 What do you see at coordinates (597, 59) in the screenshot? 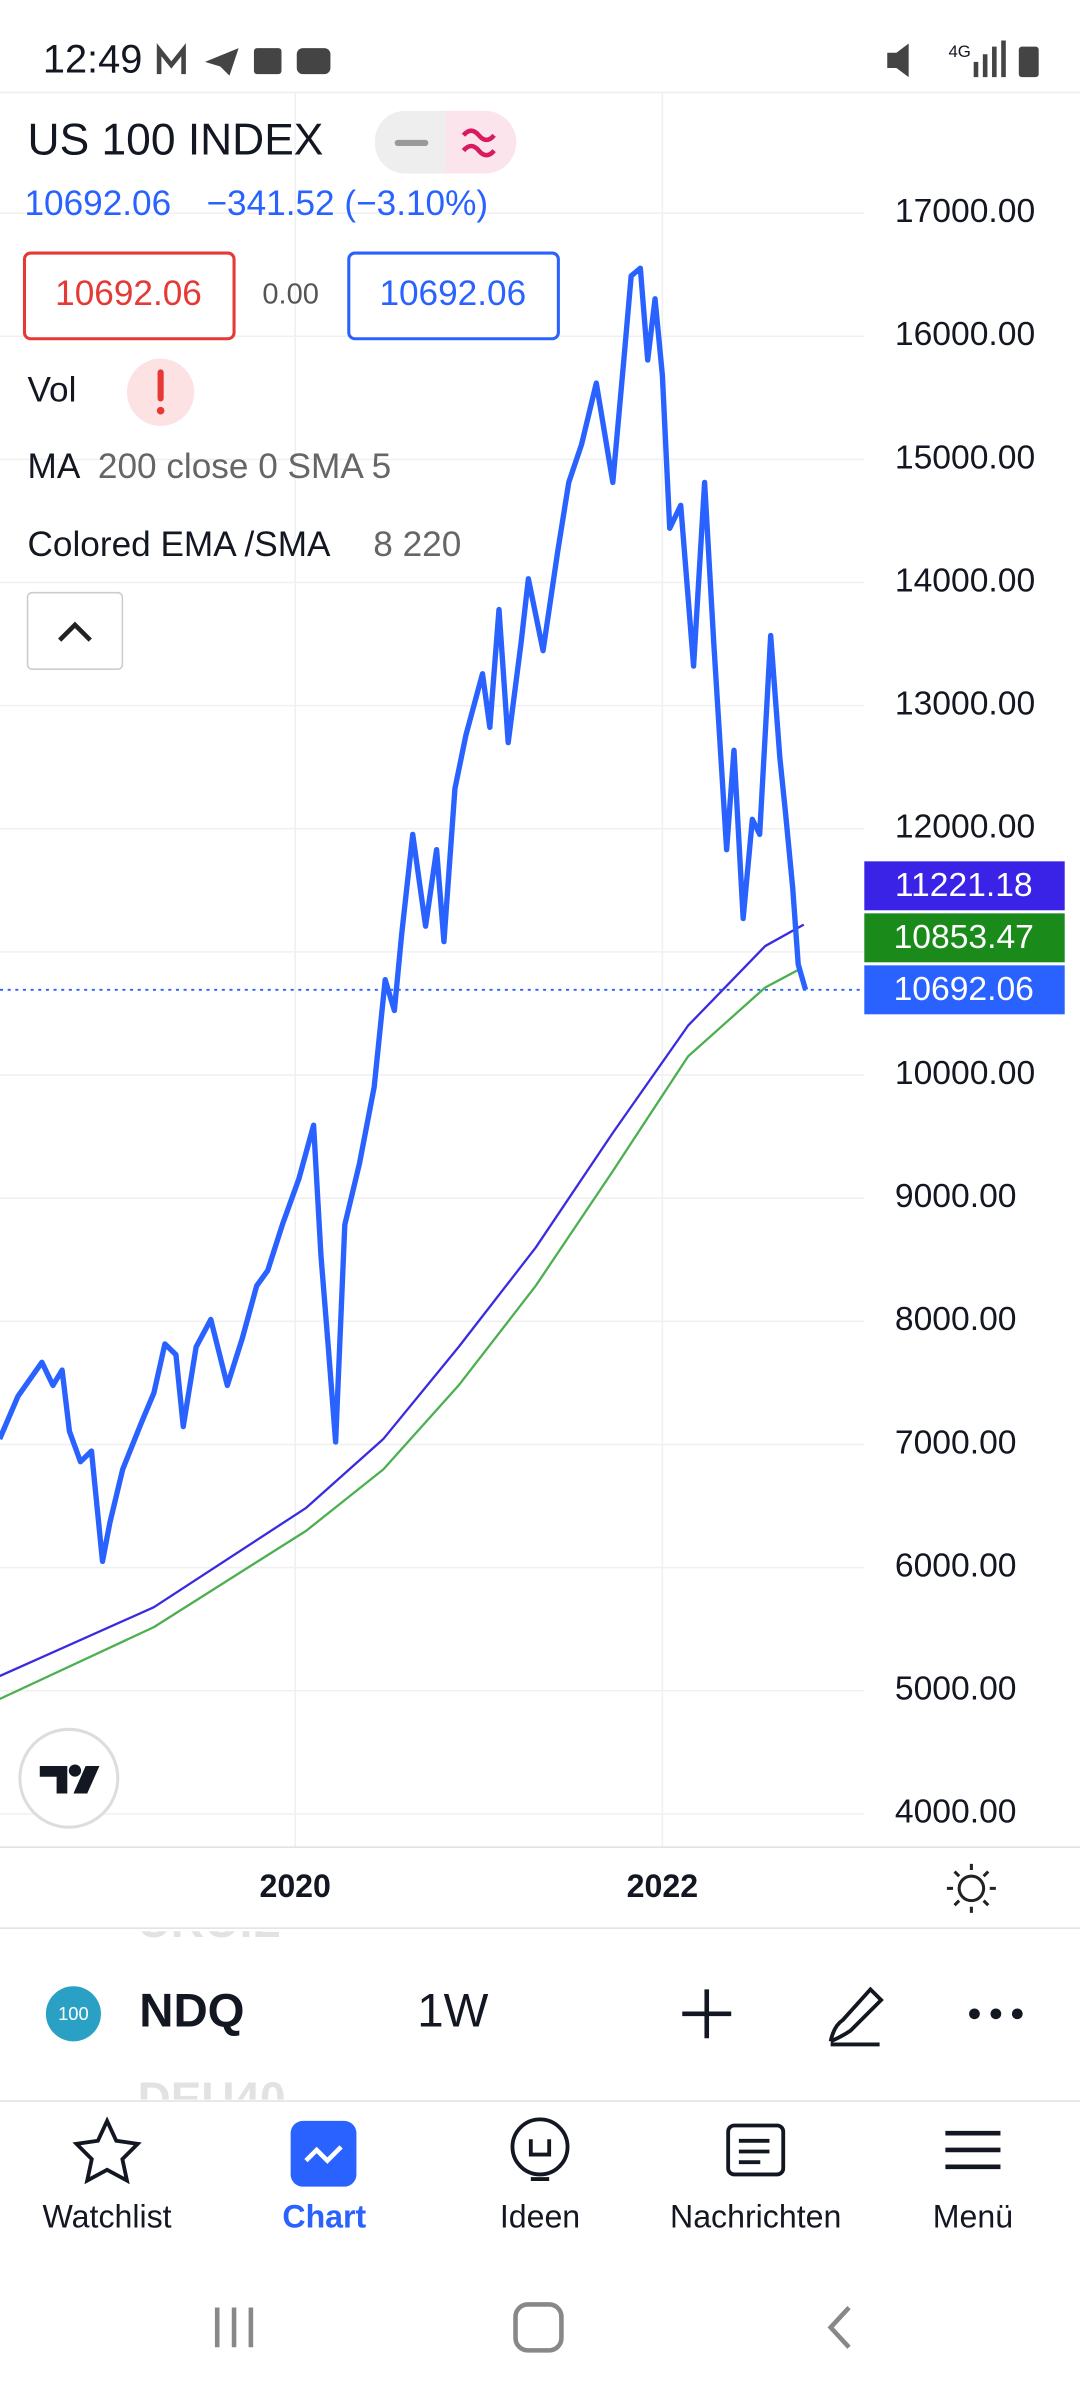
I see `status-icons` at bounding box center [597, 59].